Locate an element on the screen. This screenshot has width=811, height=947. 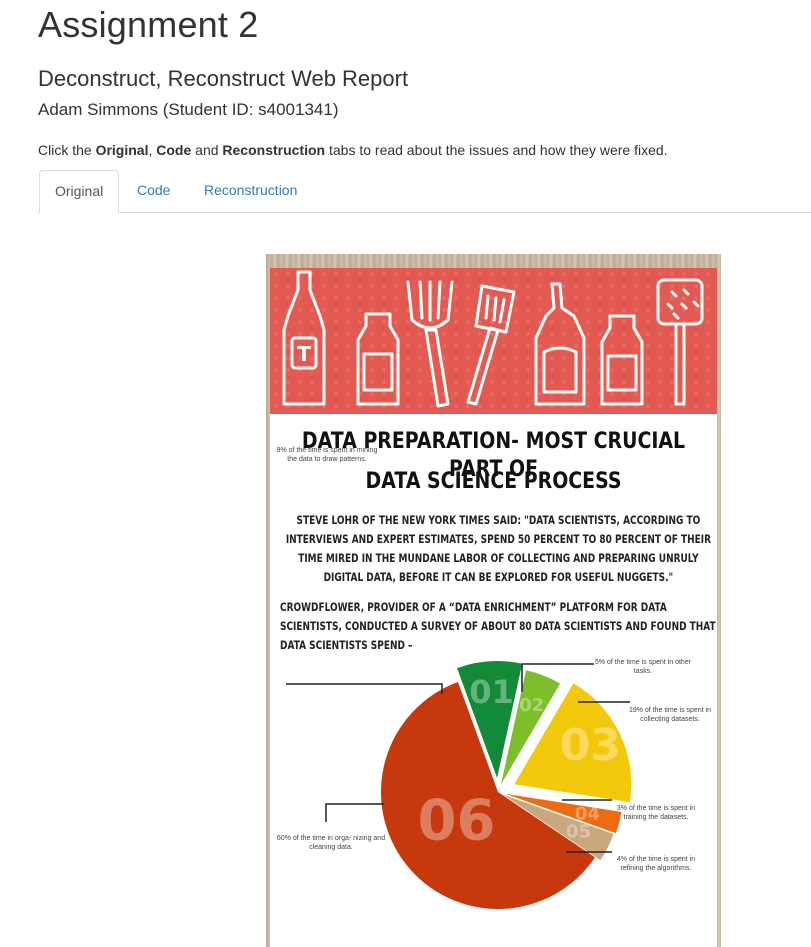
kitchen-banner: T is located at coordinates (493, 341).